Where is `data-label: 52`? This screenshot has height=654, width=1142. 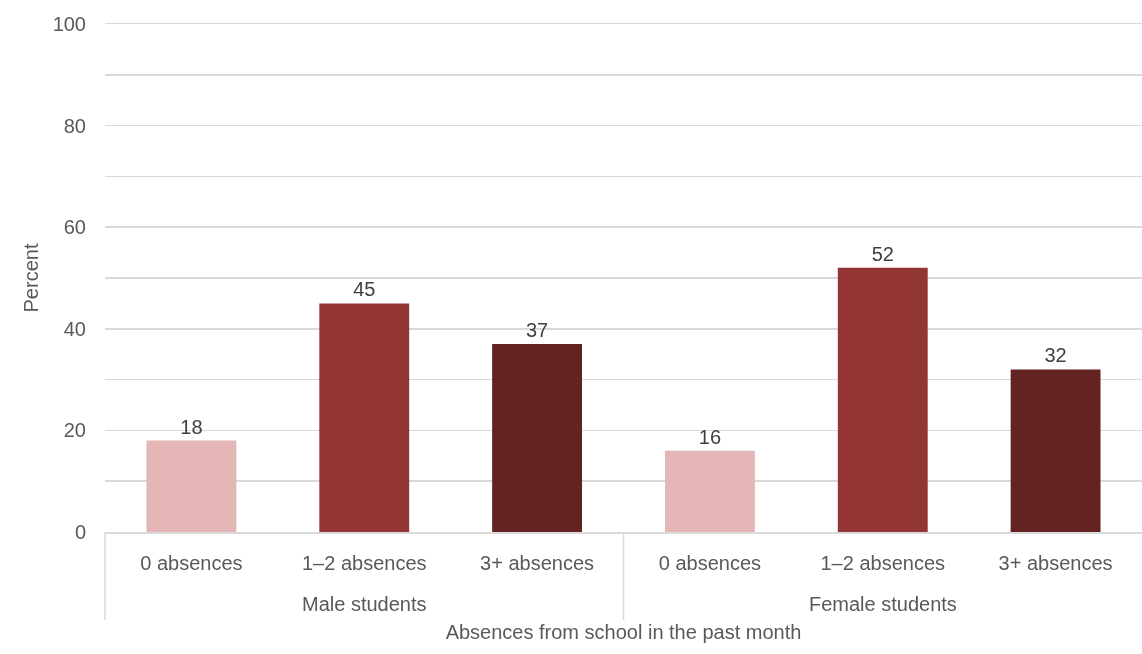 data-label: 52 is located at coordinates (882, 253).